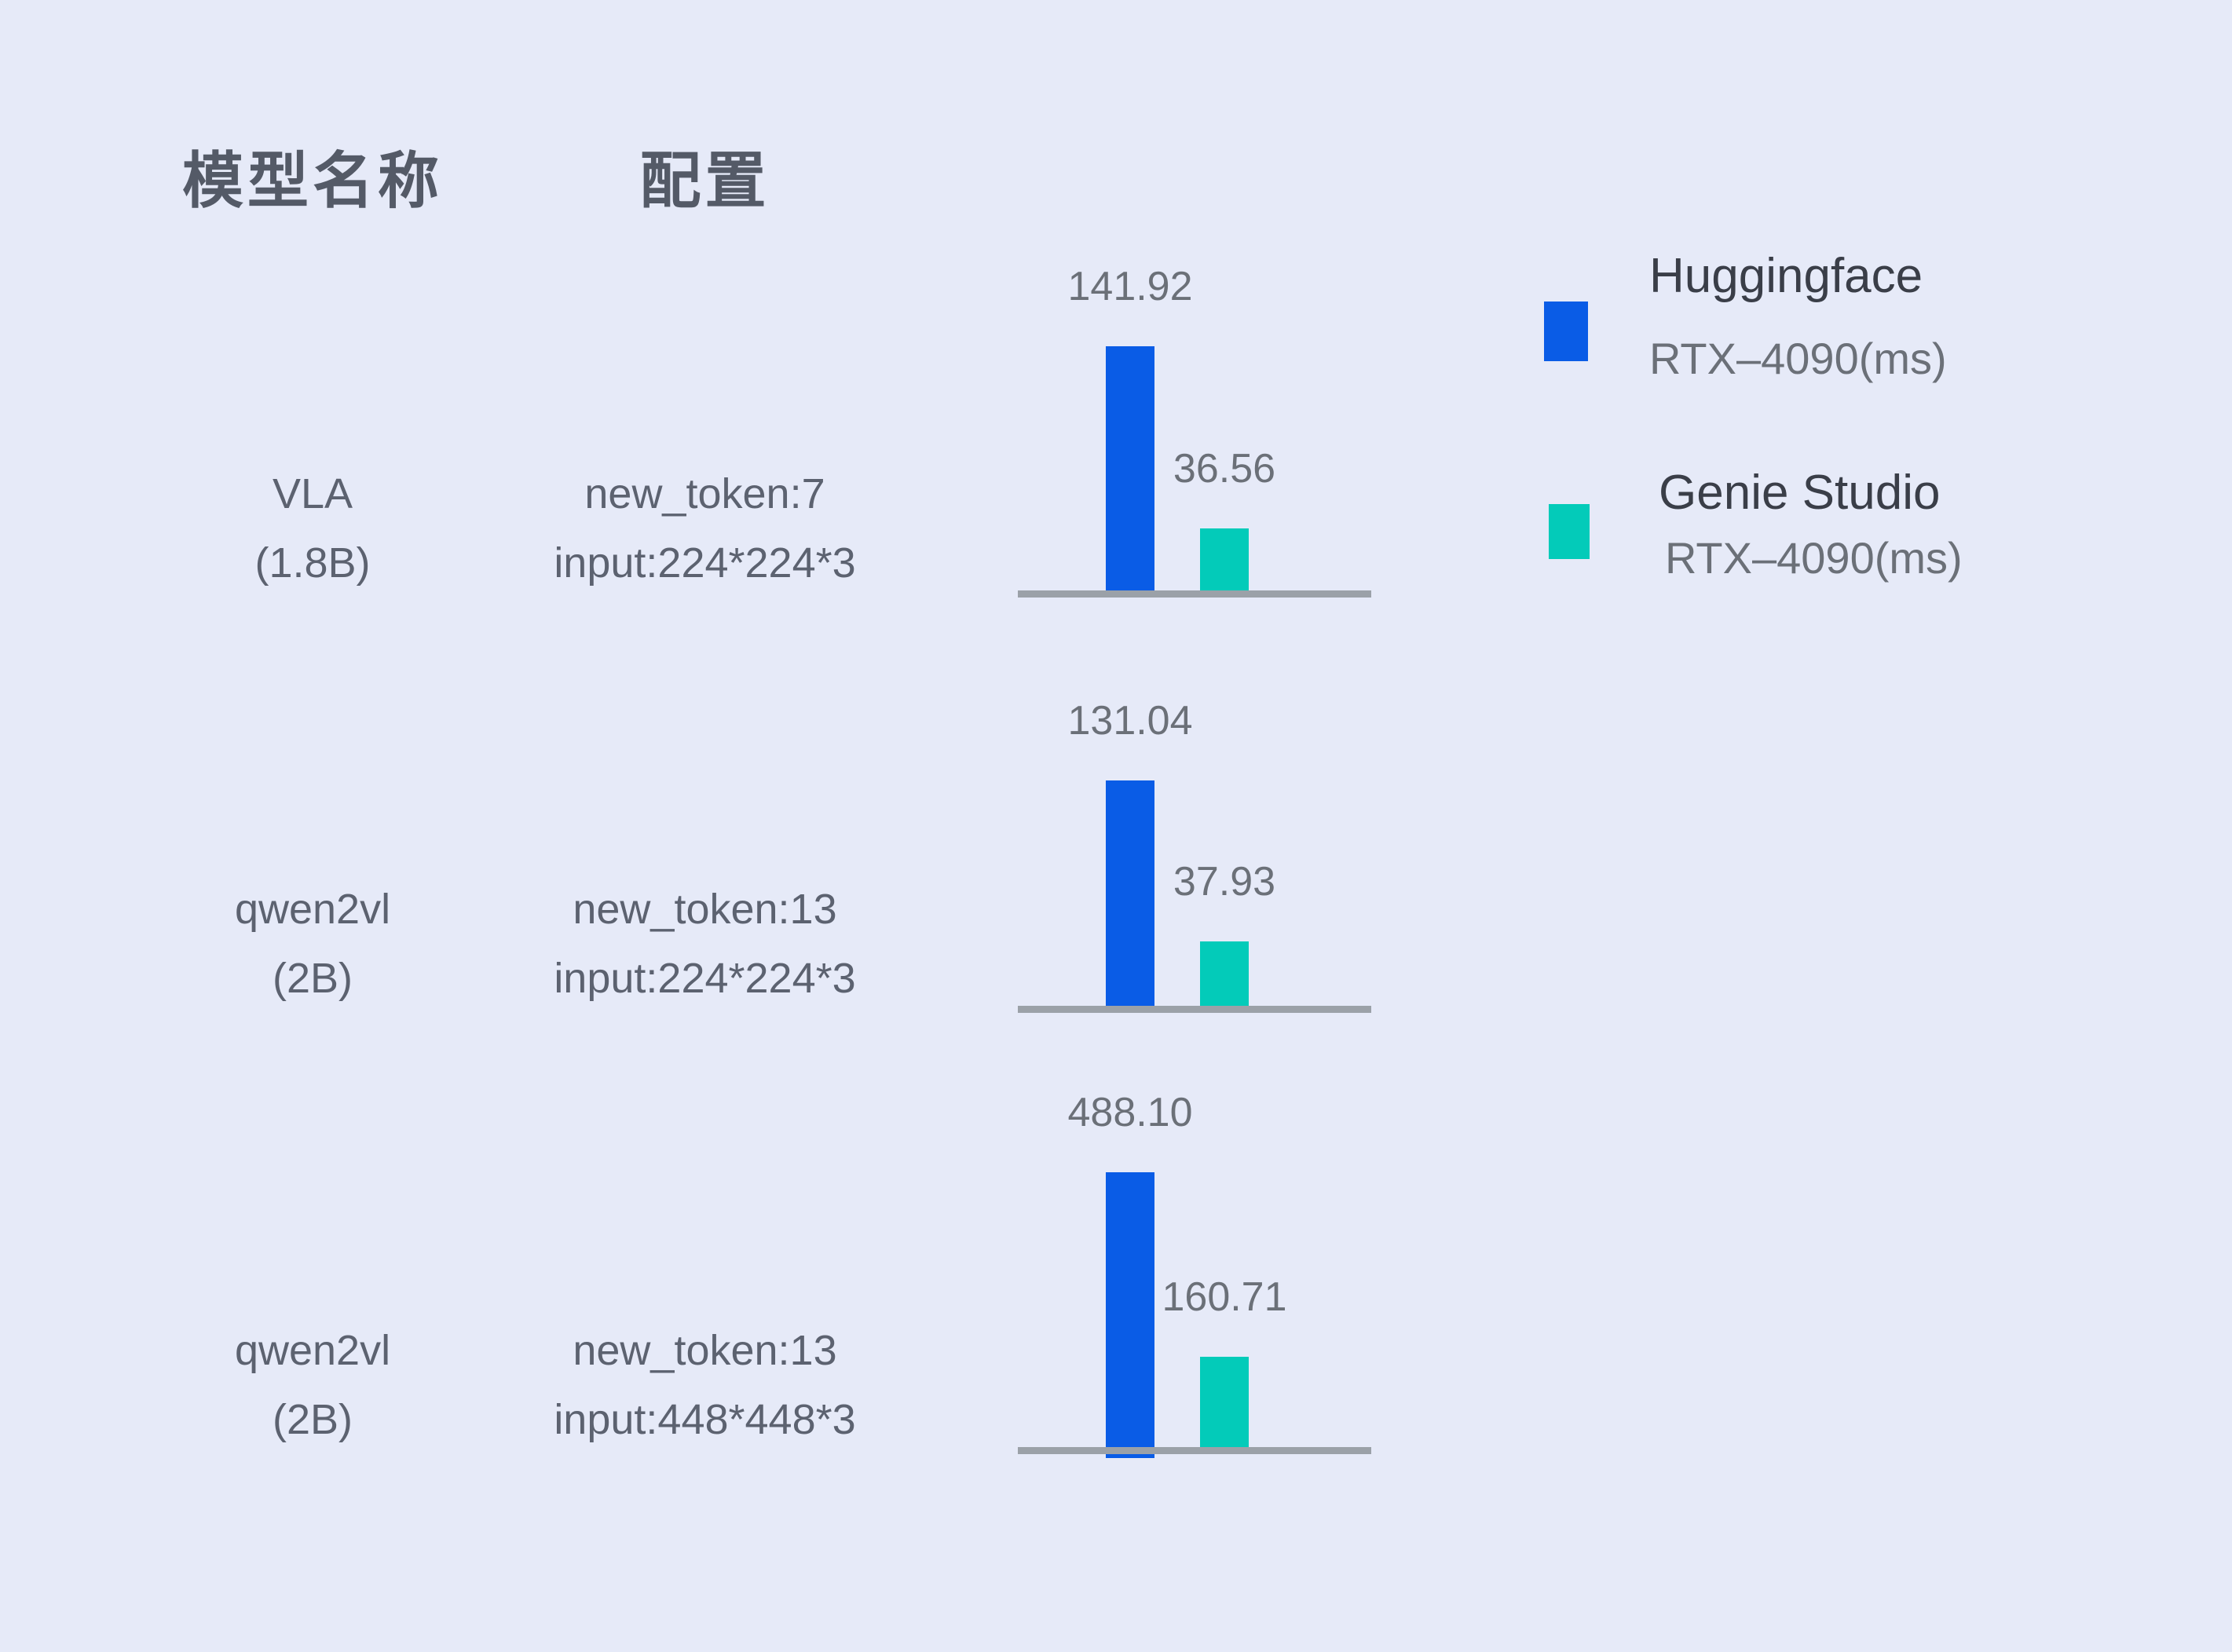 Image resolution: width=2232 pixels, height=1652 pixels. Describe the element at coordinates (312, 563) in the screenshot. I see `model-size: (1.8B)` at that location.